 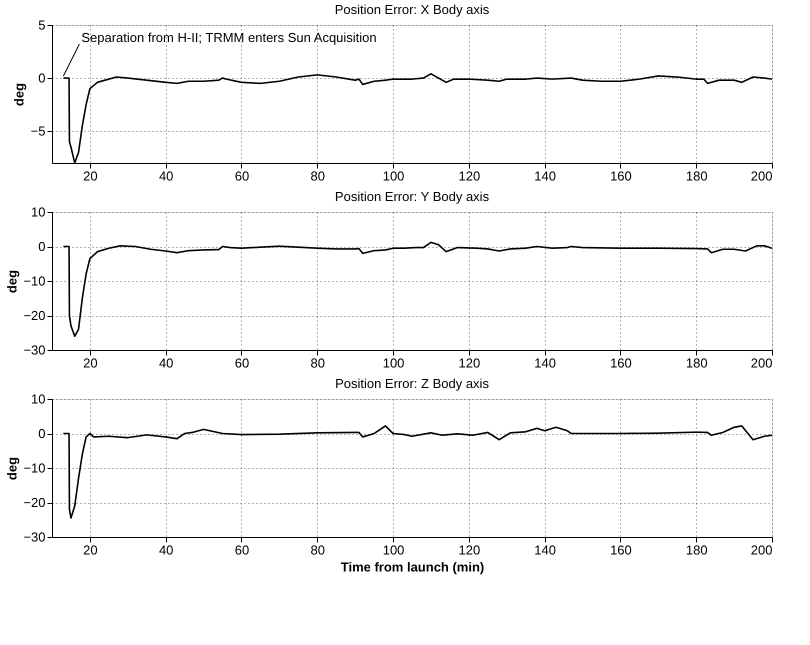 What do you see at coordinates (38, 131) in the screenshot?
I see `y-tick-label: −5` at bounding box center [38, 131].